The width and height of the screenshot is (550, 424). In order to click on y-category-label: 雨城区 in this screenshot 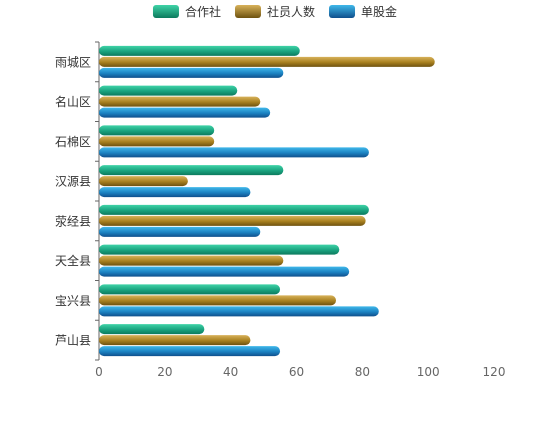, I will do `click(73, 62)`.